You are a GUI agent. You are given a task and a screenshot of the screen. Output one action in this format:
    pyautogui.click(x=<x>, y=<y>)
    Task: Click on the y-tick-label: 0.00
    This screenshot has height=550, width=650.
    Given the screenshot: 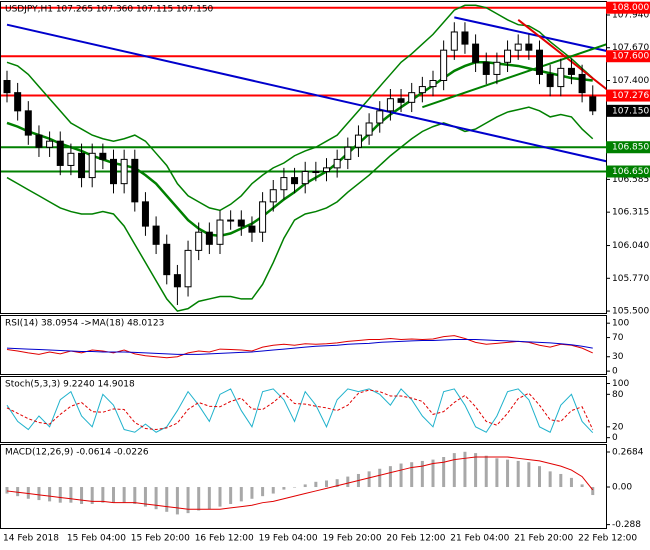 What is the action you would take?
    pyautogui.click(x=622, y=488)
    